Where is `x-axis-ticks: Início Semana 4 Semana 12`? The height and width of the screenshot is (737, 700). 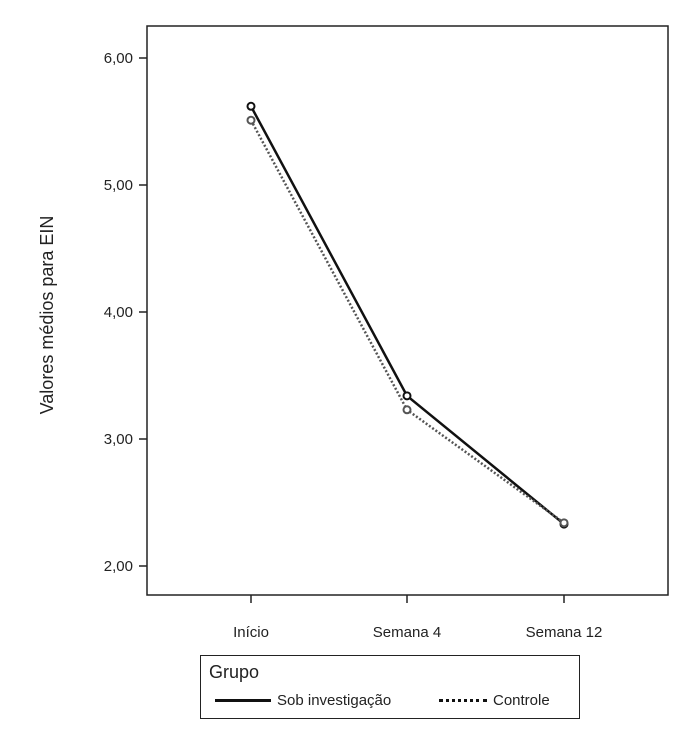
x-axis-ticks: Início Semana 4 Semana 12 is located at coordinates (417, 618).